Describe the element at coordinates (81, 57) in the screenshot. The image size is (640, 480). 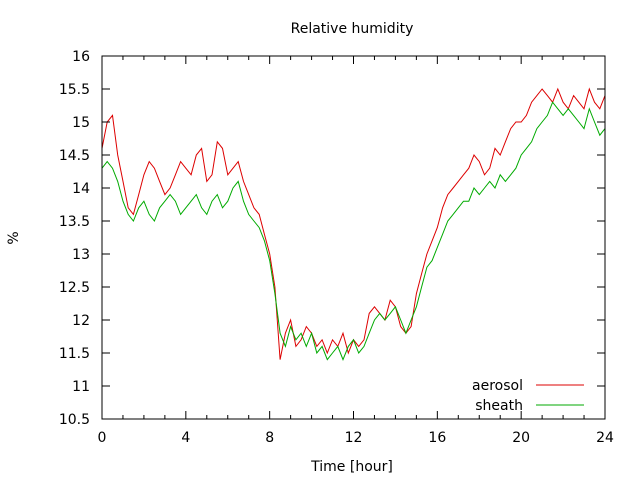
I see `y-tick-label: 16` at that location.